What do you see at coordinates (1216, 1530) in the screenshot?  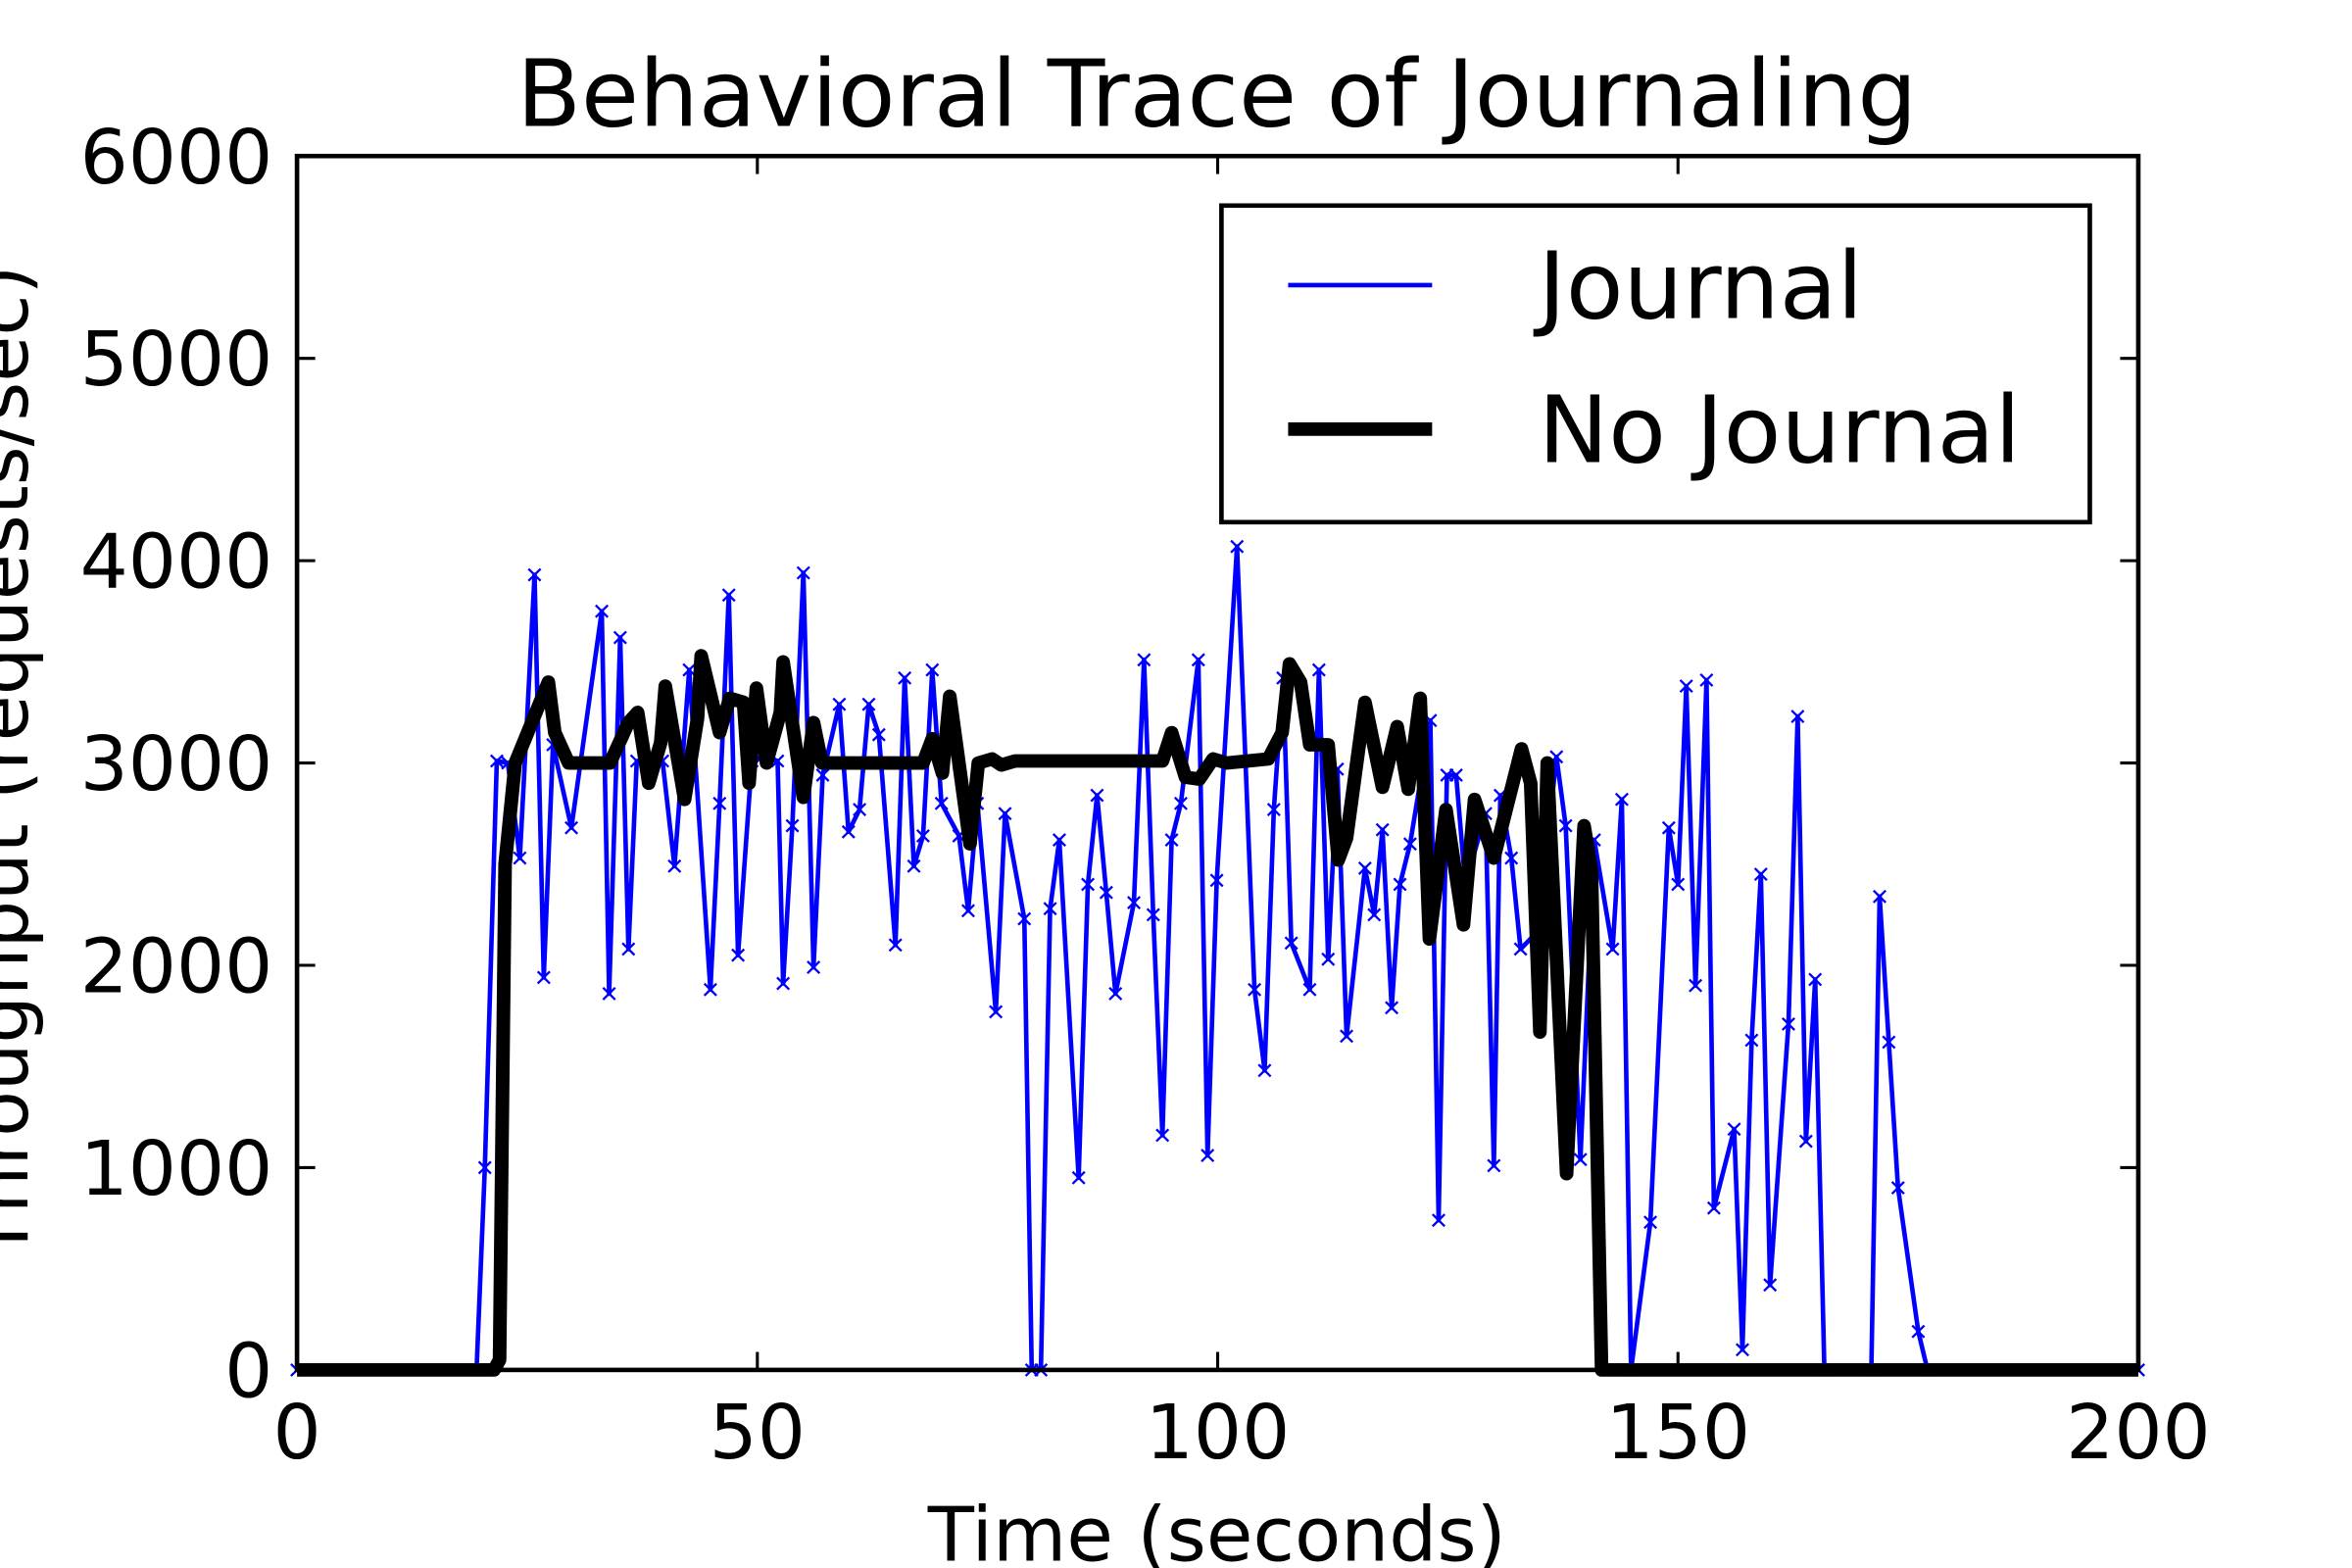 I see `x-axis-label: Time (seconds)` at bounding box center [1216, 1530].